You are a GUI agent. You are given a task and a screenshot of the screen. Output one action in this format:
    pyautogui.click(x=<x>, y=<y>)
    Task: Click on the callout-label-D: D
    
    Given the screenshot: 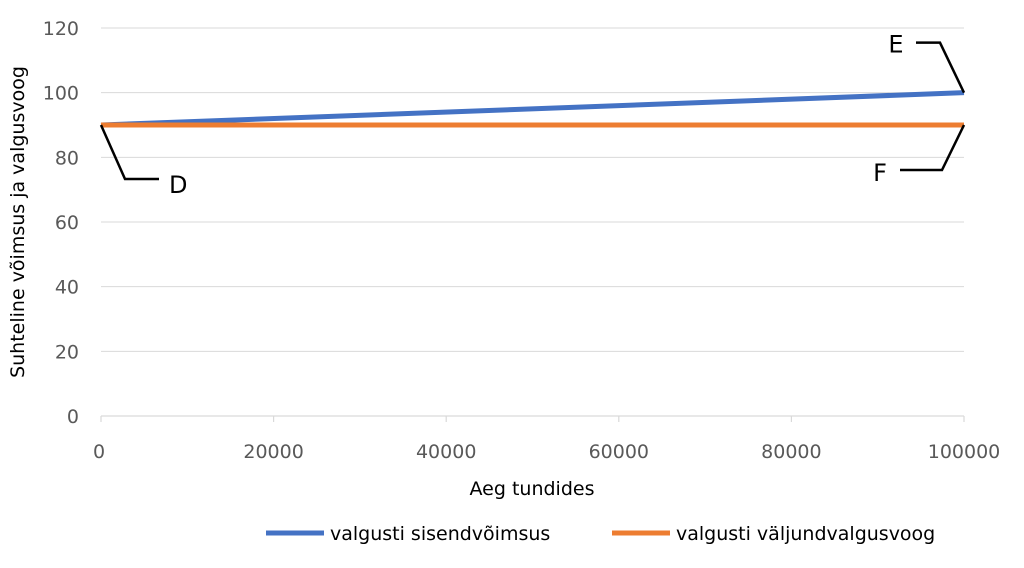 What is the action you would take?
    pyautogui.click(x=178, y=185)
    